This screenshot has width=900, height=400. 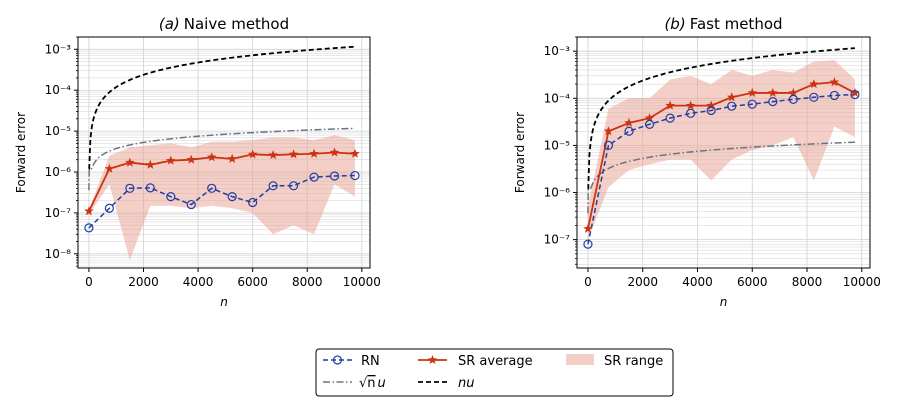 I want to click on legend-sqrt-nu-label: √n u, so click(x=372, y=383).